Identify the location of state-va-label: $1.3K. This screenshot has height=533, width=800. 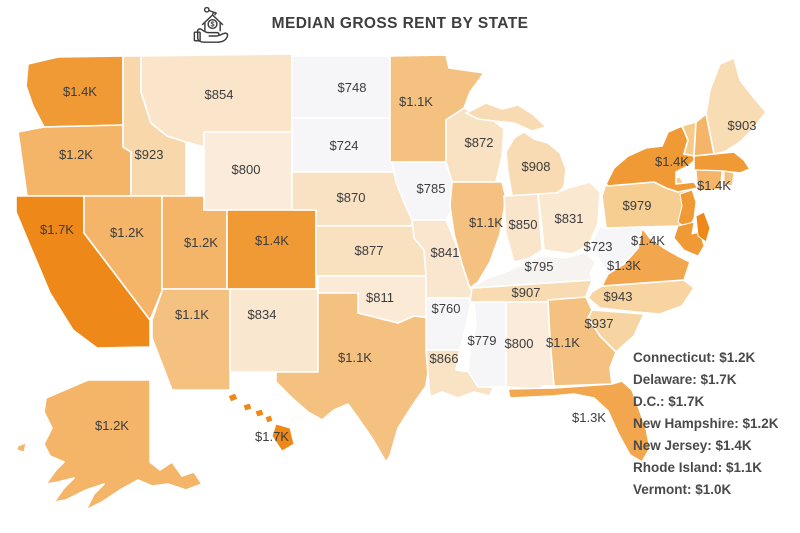
(624, 265).